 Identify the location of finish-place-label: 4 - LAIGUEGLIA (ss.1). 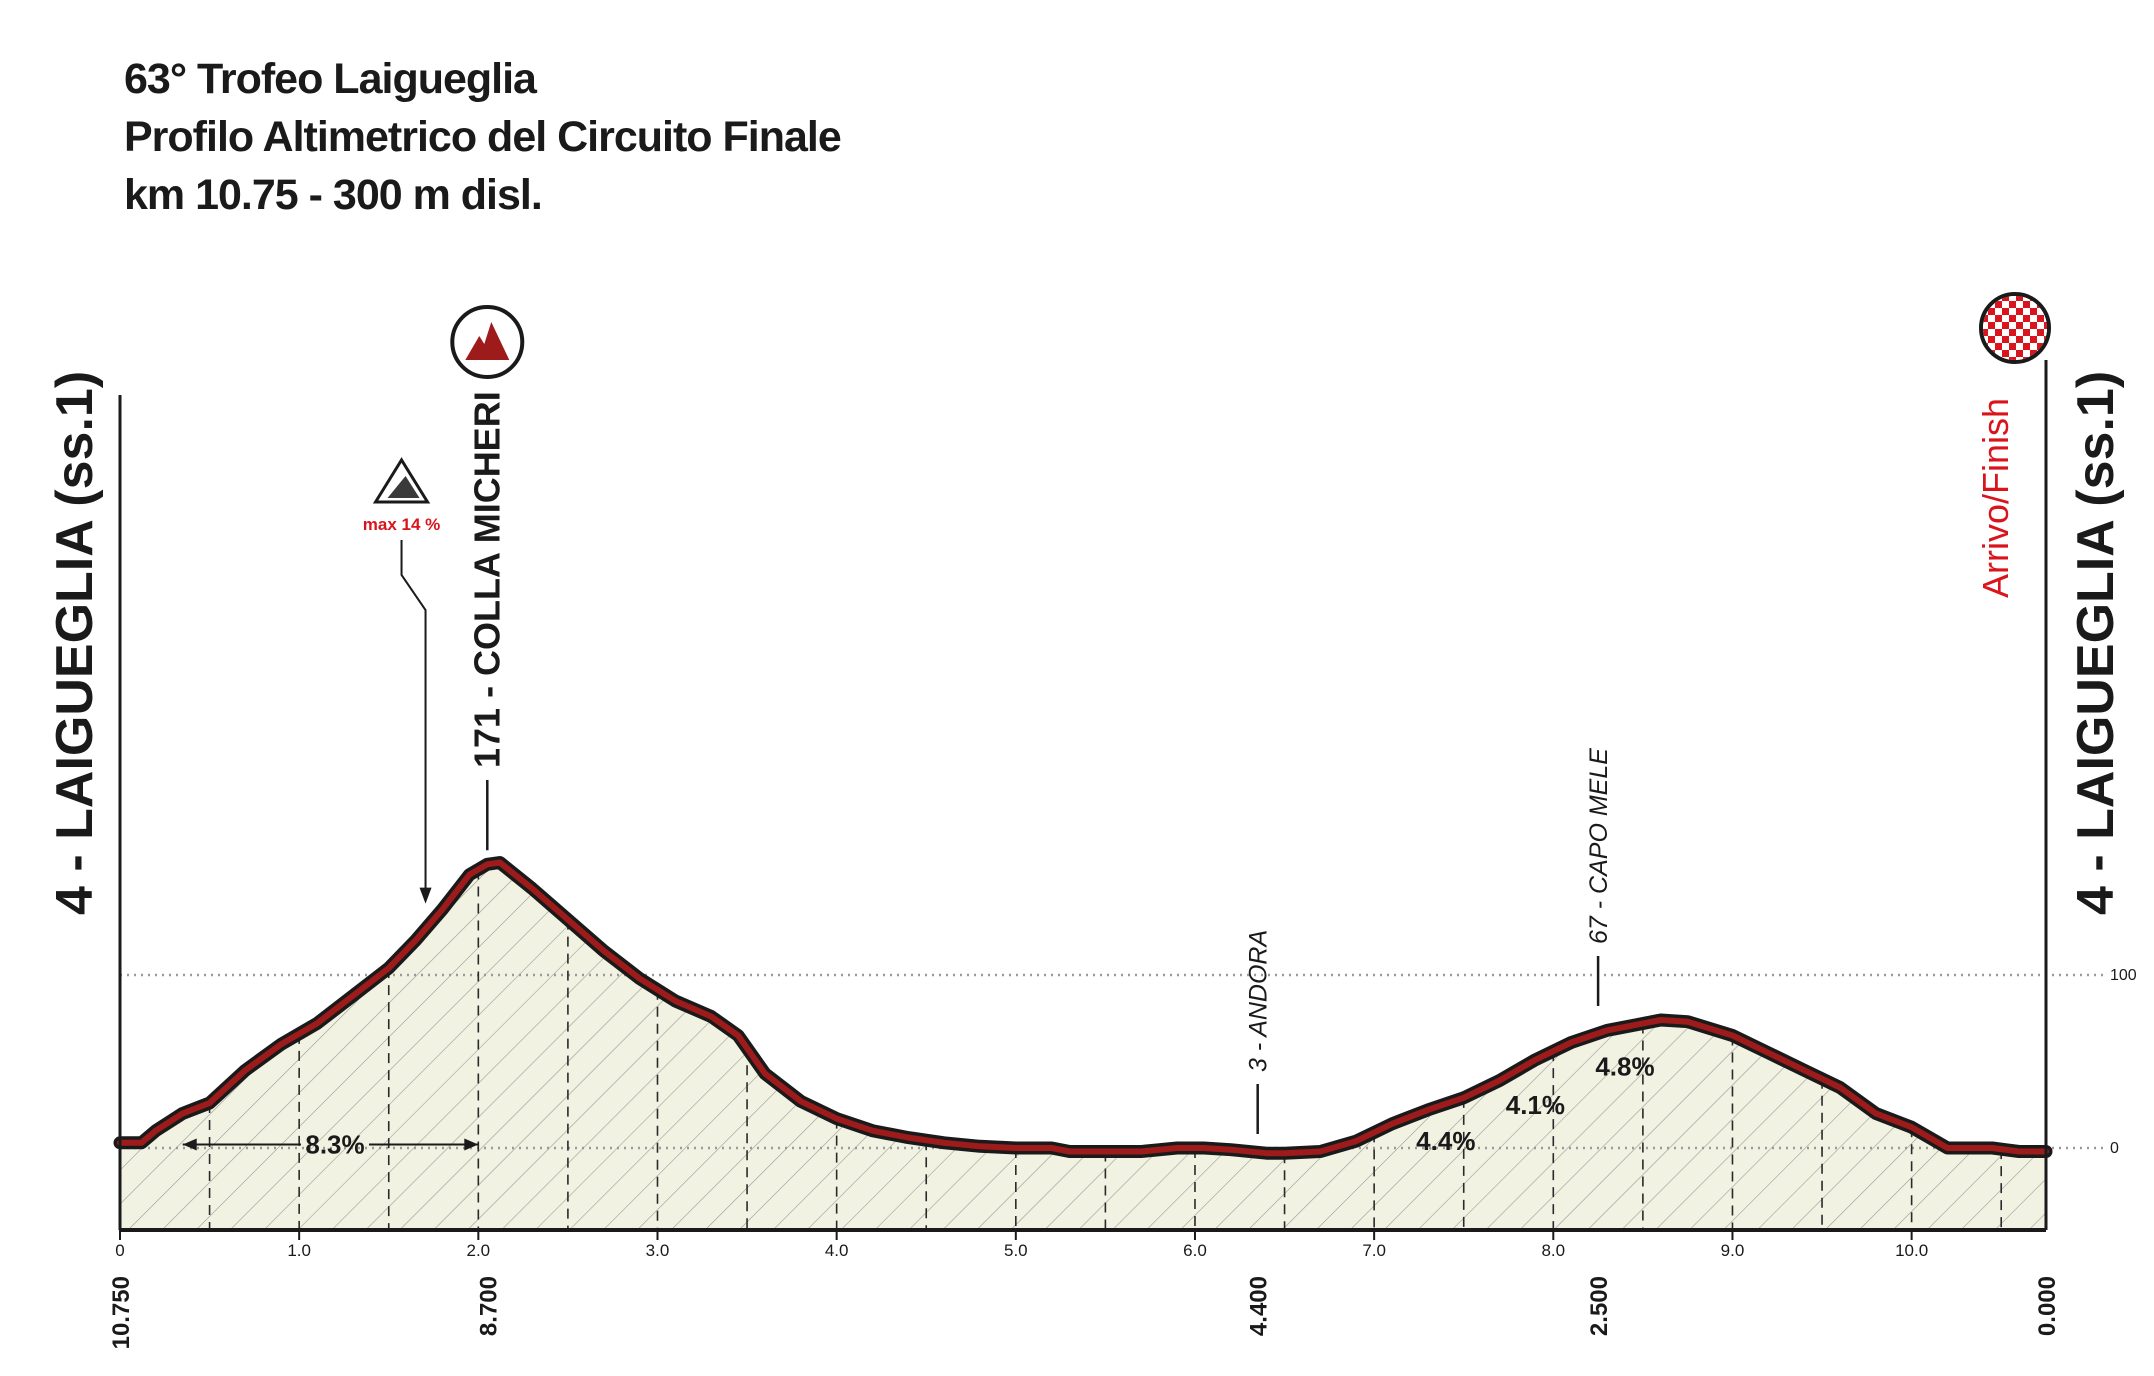
(2096, 643).